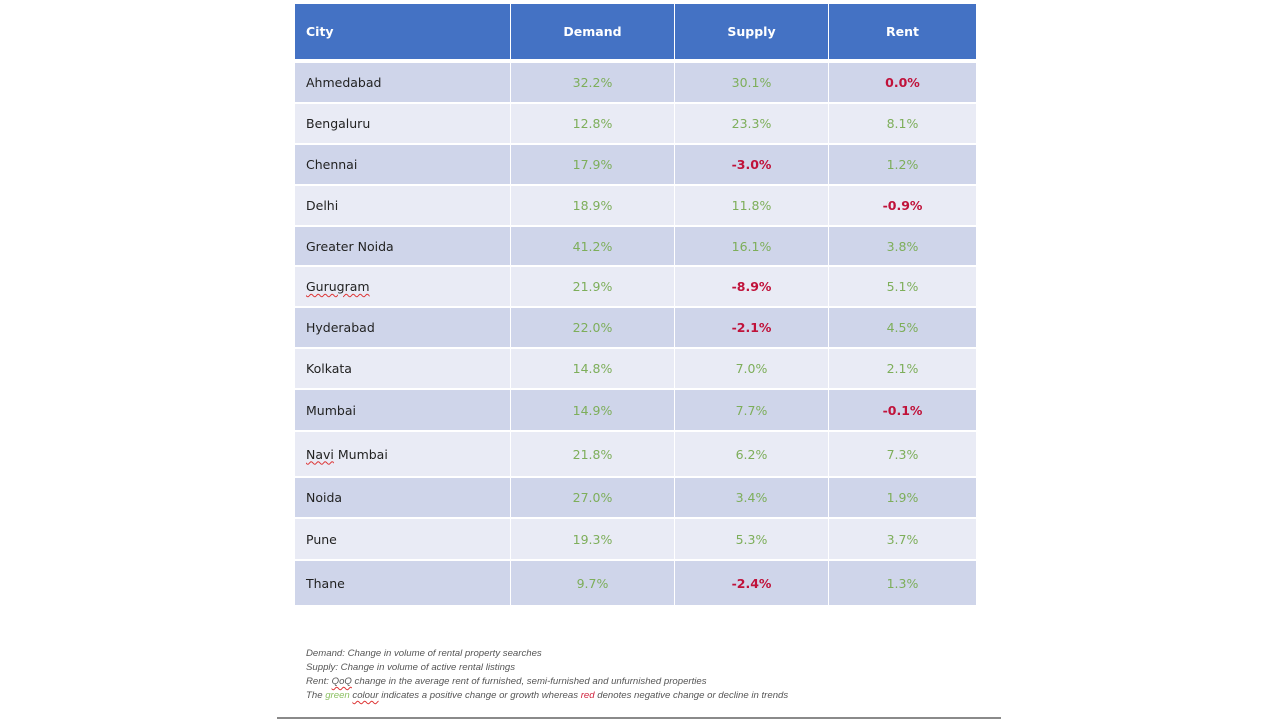 The height and width of the screenshot is (720, 1280). What do you see at coordinates (635, 247) in the screenshot?
I see `table-row: Greater Noida 41.2% 16.1% 3.8%` at bounding box center [635, 247].